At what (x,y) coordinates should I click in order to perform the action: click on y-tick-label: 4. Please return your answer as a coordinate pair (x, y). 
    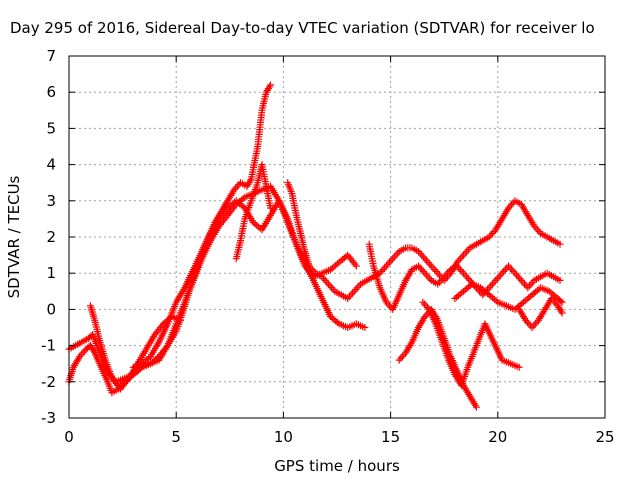
    Looking at the image, I should click on (51, 165).